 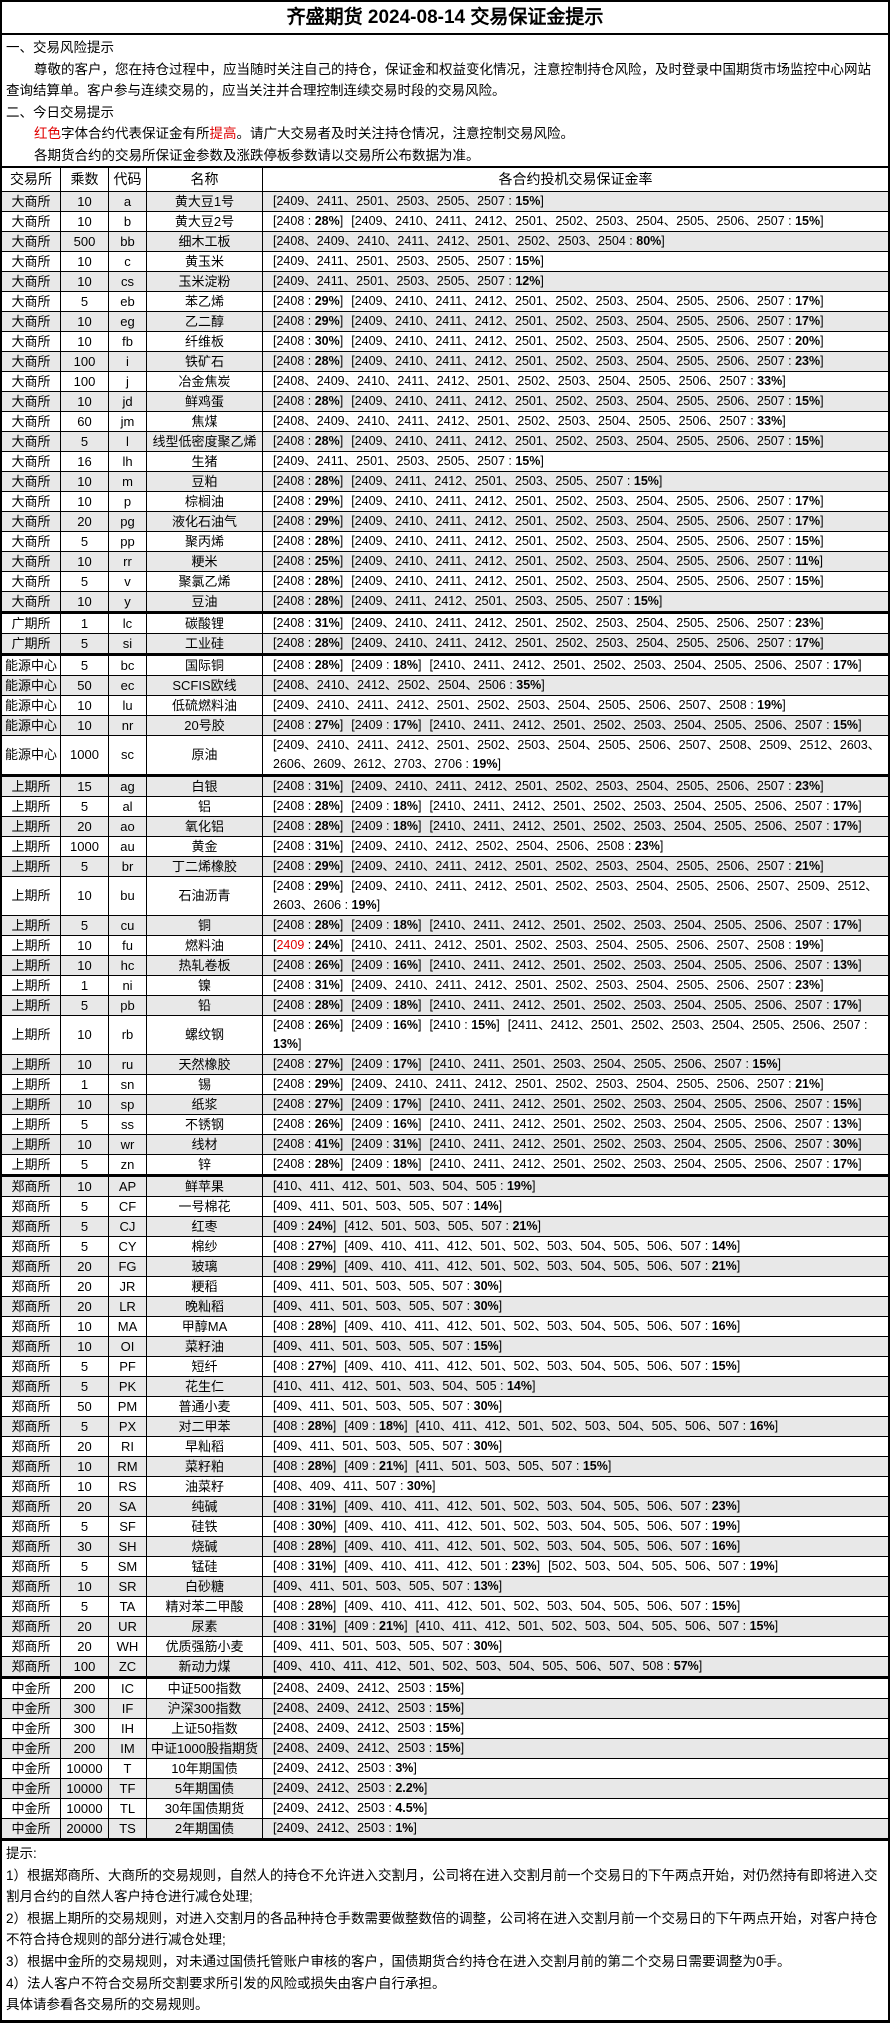 I want to click on code-cell: wr, so click(x=128, y=1144).